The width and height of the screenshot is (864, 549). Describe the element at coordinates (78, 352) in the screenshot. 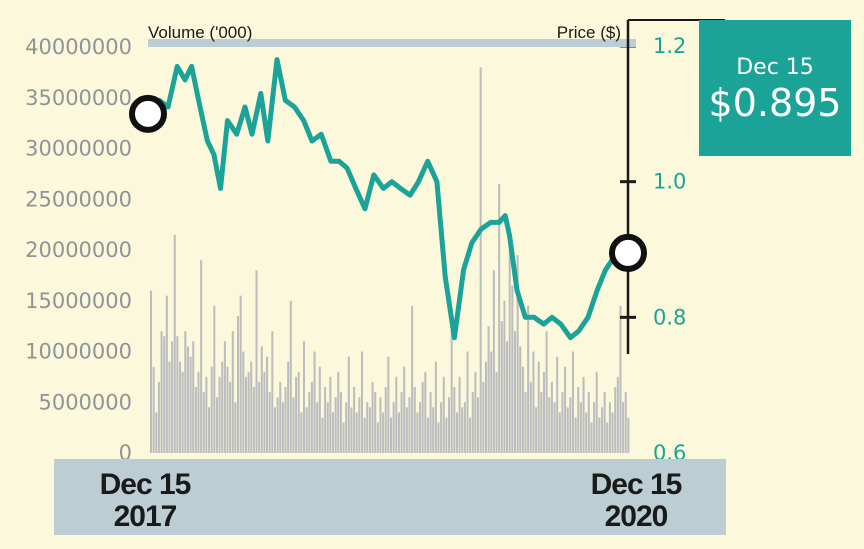

I see `volume-tick-label: 10000000` at that location.